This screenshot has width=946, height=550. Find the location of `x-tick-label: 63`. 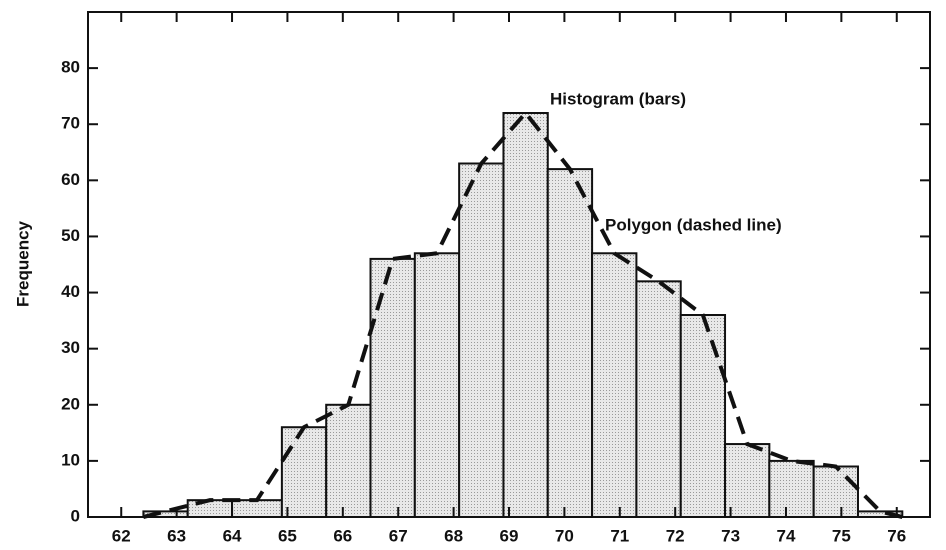

x-tick-label: 63 is located at coordinates (176, 535).